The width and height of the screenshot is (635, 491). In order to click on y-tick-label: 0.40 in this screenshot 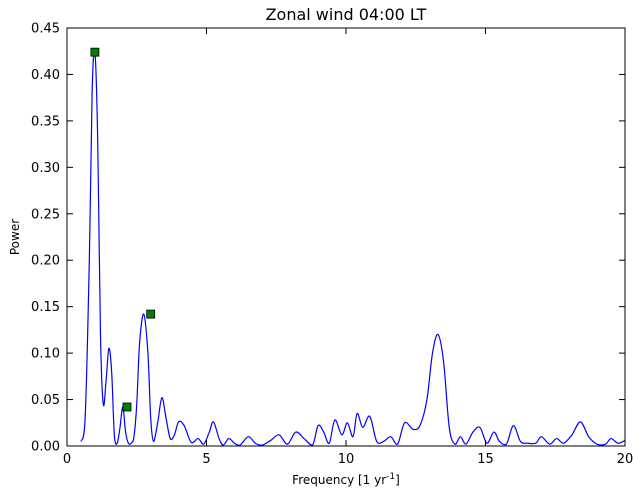, I will do `click(45, 75)`.